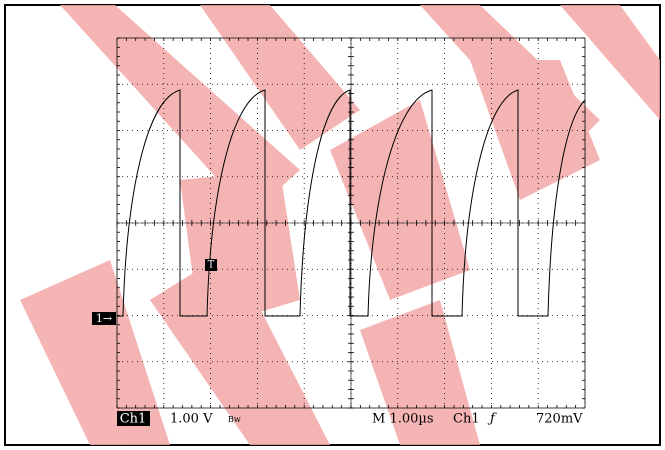 The height and width of the screenshot is (450, 665). What do you see at coordinates (191, 419) in the screenshot?
I see `volts-per-div: 1.00 V` at bounding box center [191, 419].